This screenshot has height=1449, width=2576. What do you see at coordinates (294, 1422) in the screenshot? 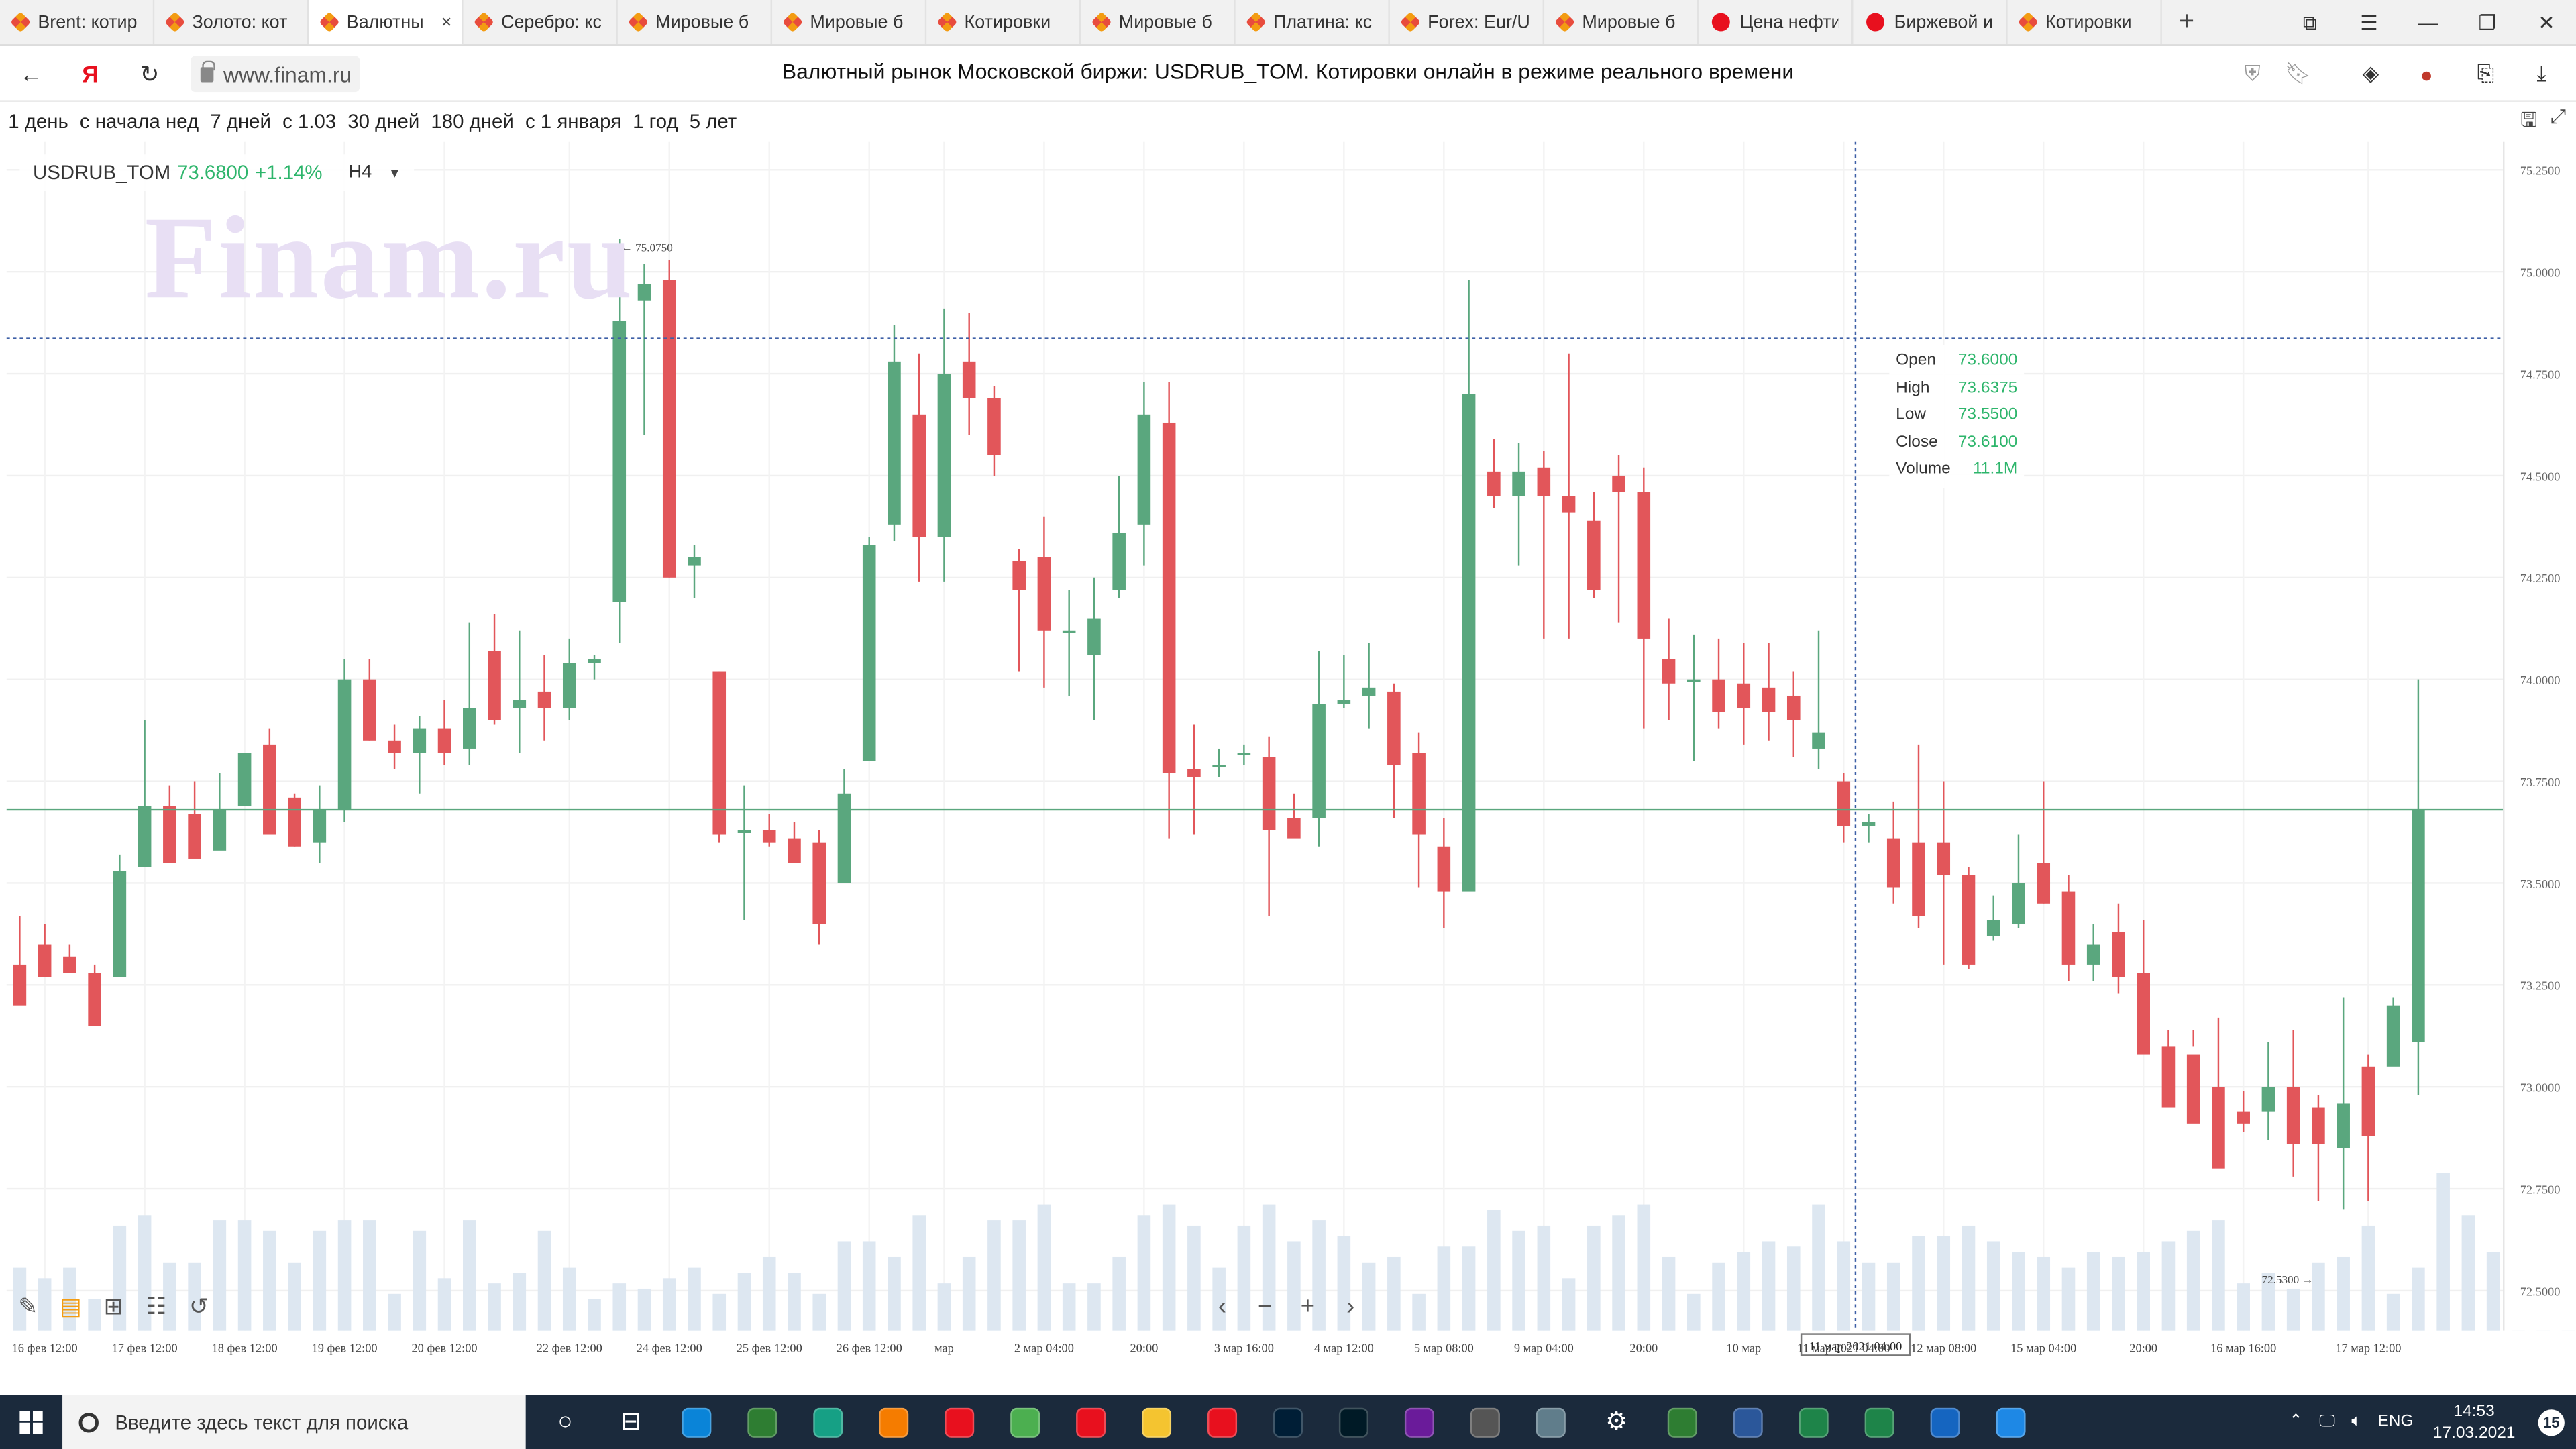
I see `taskbar-search: Введите здесь текст для поиска` at bounding box center [294, 1422].